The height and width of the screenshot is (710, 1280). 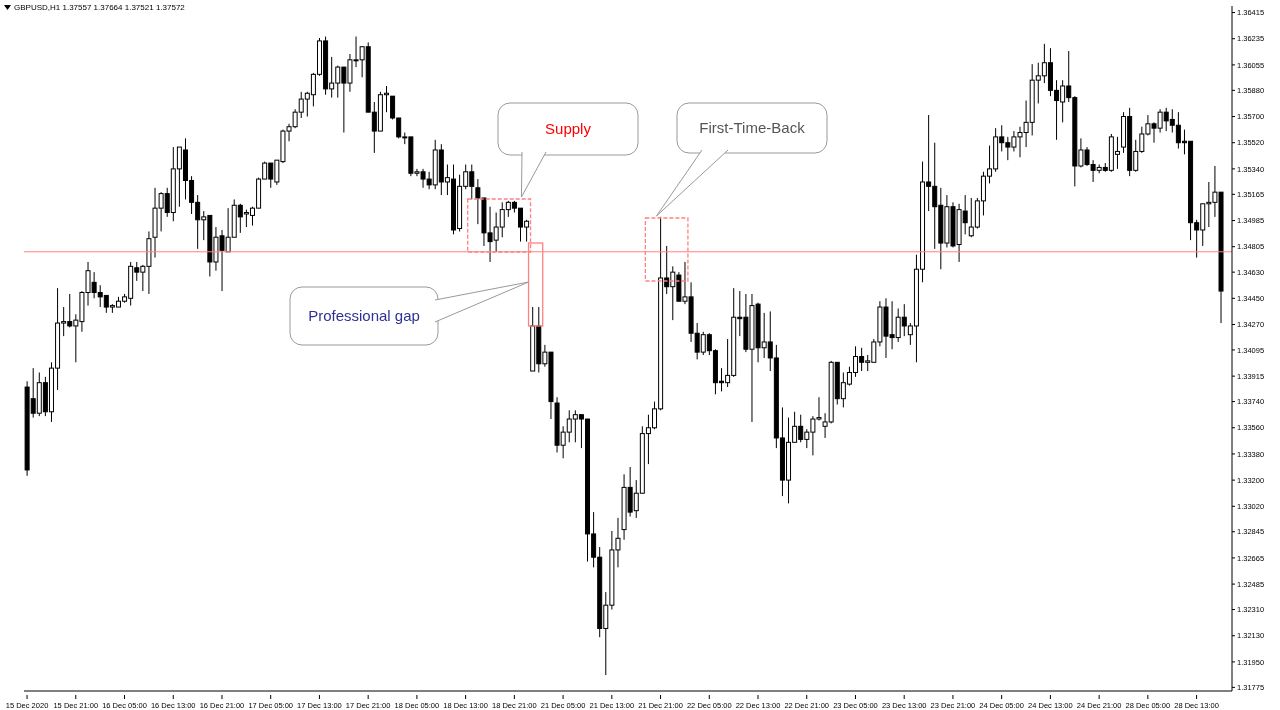 I want to click on chart-title: GBPUSD,H1 1.37557 1.37664 1.37521 1.37572, so click(x=99, y=7).